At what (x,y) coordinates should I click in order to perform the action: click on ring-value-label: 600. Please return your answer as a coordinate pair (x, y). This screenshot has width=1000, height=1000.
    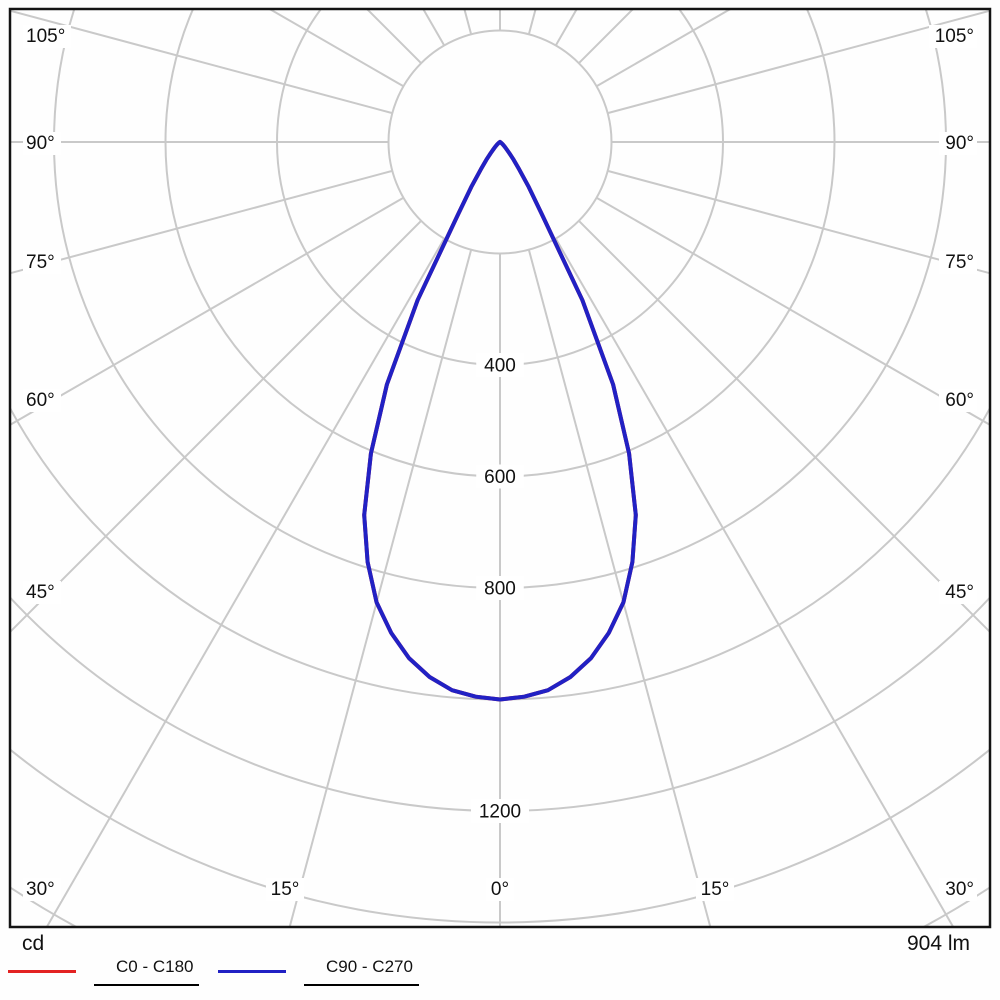
    Looking at the image, I should click on (500, 477).